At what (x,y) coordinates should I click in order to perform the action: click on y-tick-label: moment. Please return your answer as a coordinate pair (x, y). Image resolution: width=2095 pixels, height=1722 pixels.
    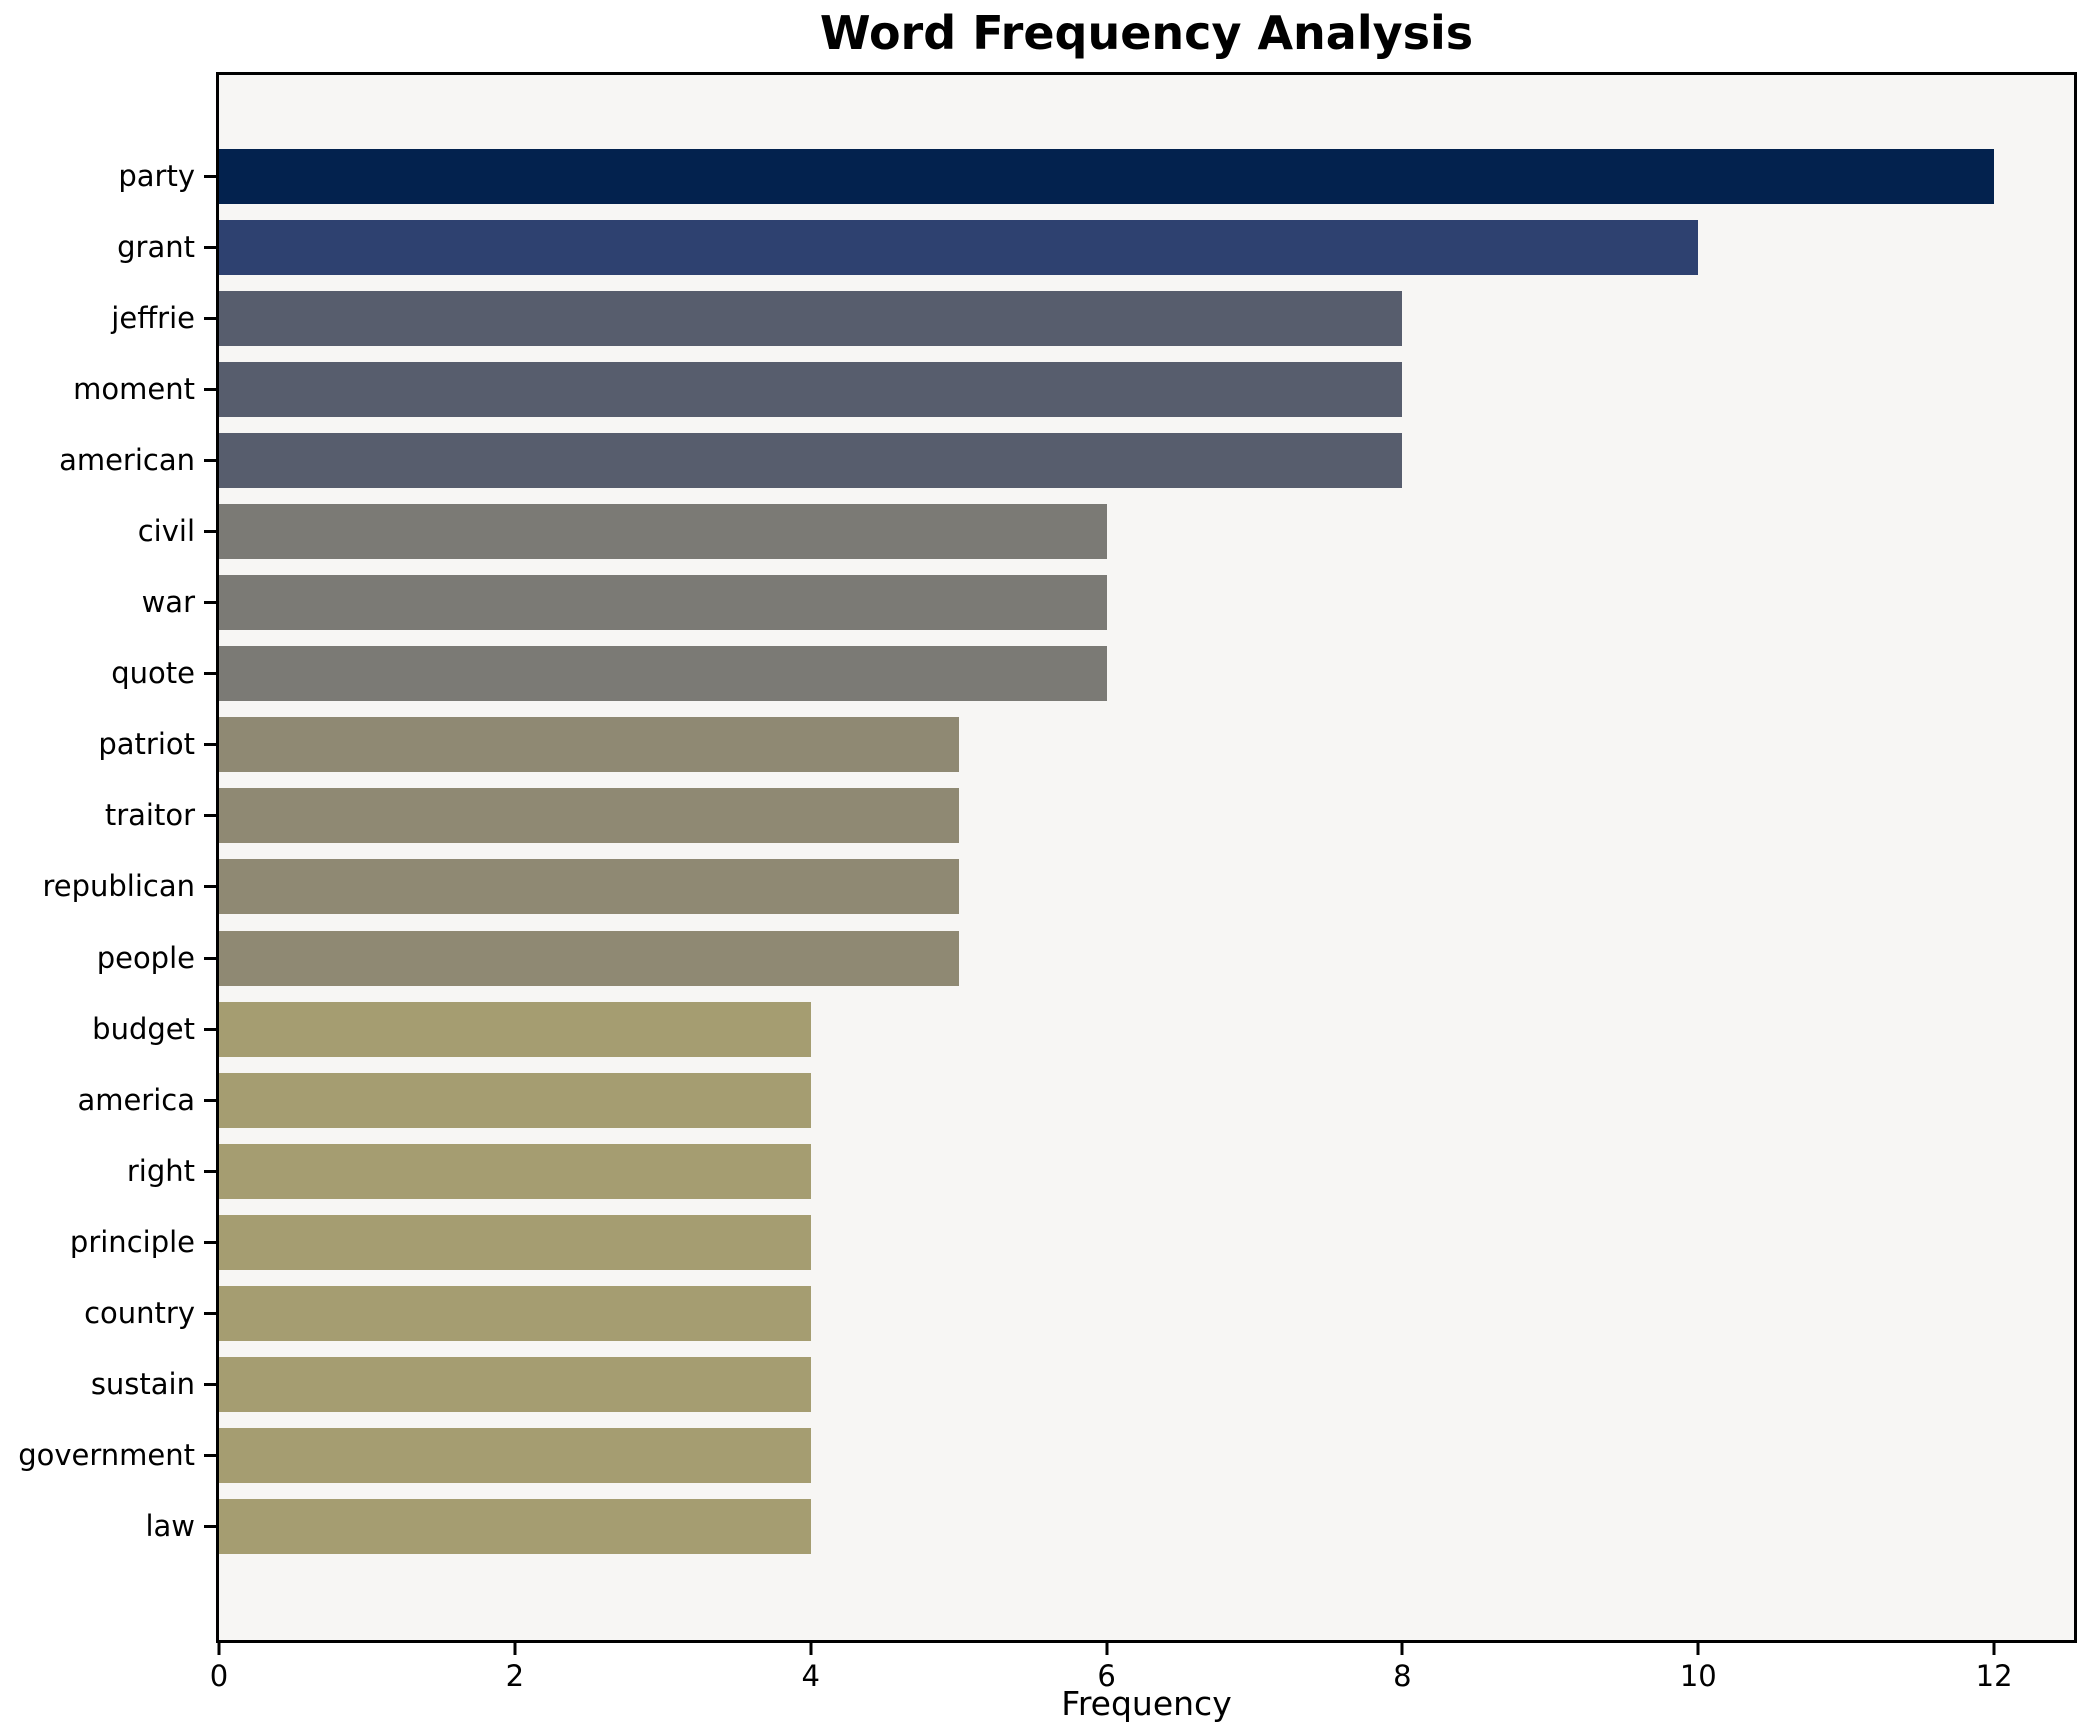
    Looking at the image, I should click on (134, 389).